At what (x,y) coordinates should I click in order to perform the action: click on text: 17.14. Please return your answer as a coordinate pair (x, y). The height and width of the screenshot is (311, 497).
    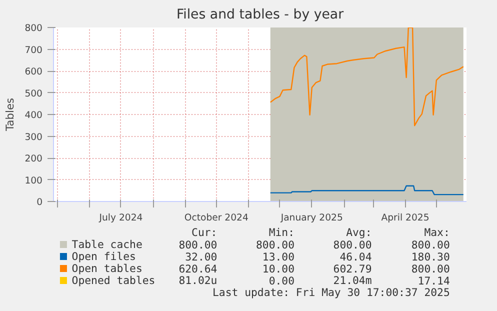
    Looking at the image, I should click on (434, 281).